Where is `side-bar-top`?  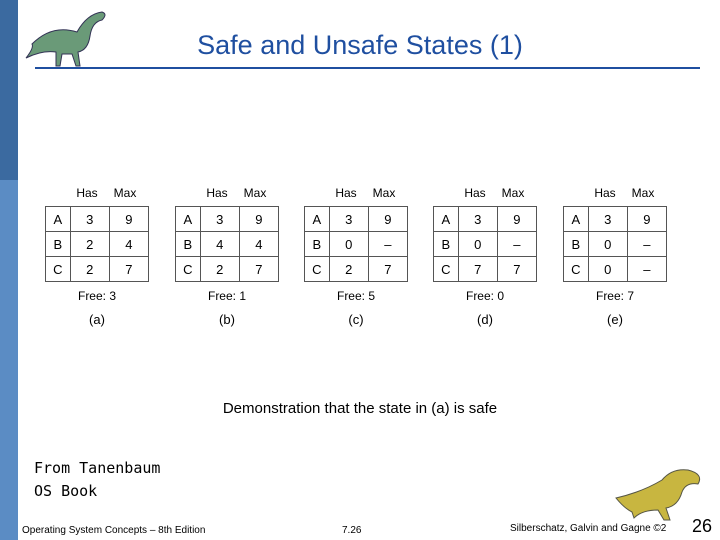
side-bar-top is located at coordinates (9, 90).